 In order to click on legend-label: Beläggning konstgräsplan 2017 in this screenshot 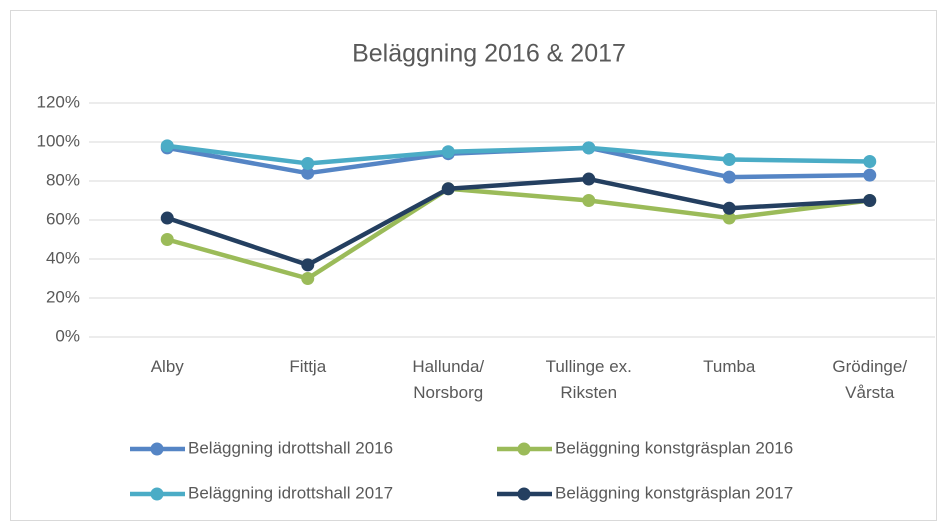, I will do `click(674, 492)`.